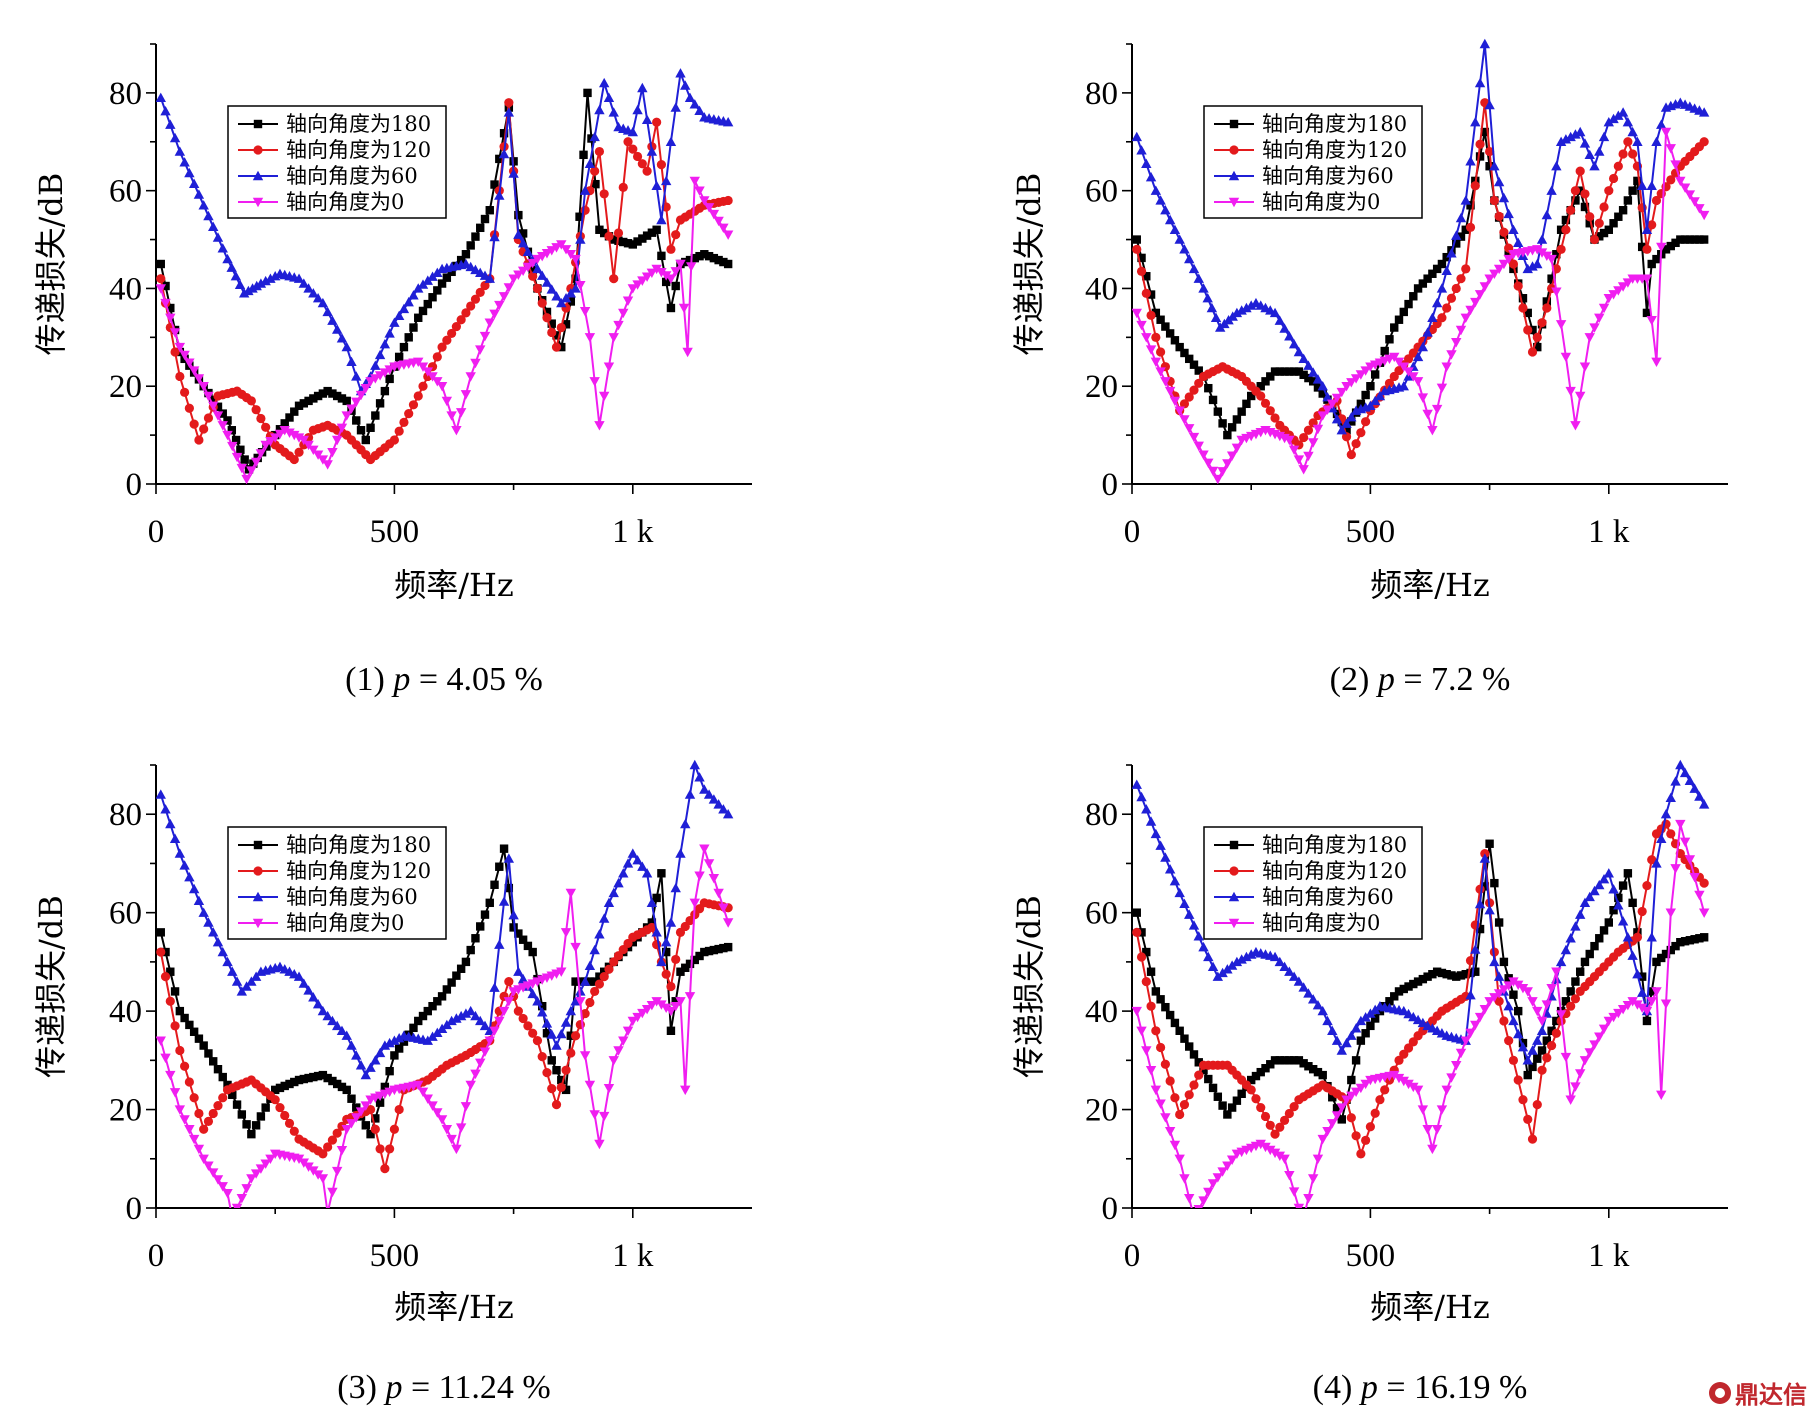  Describe the element at coordinates (1321, 923) in the screenshot. I see `legend-label: 轴向角度为0` at that location.